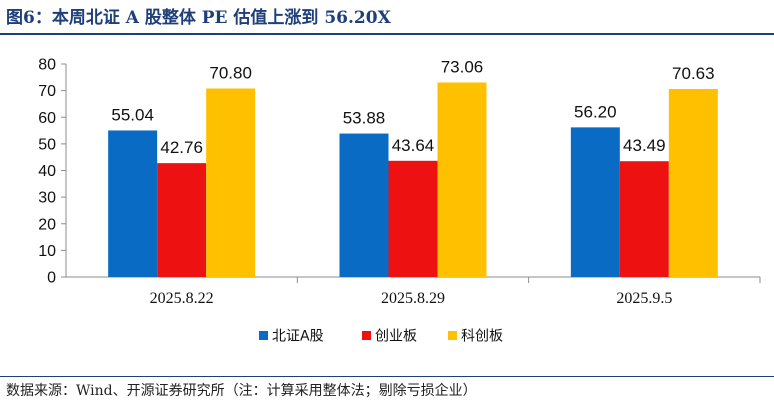  What do you see at coordinates (387, 34) in the screenshot?
I see `top-rule` at bounding box center [387, 34].